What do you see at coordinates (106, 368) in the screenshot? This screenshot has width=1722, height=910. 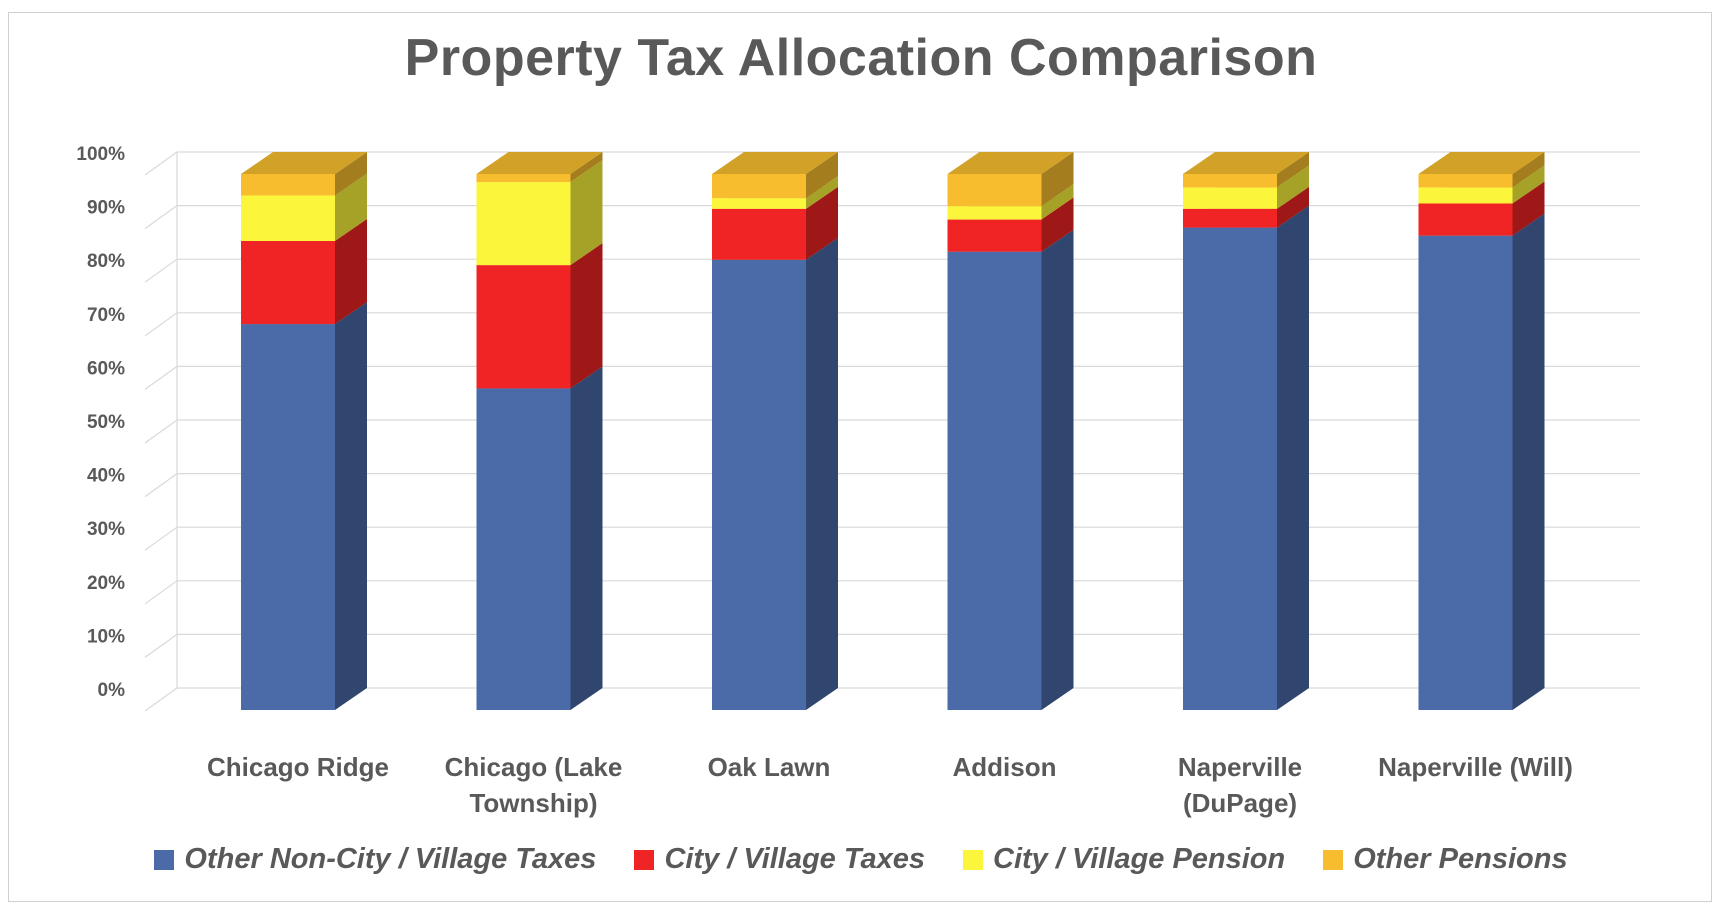 I see `y-tick-label: 60%` at bounding box center [106, 368].